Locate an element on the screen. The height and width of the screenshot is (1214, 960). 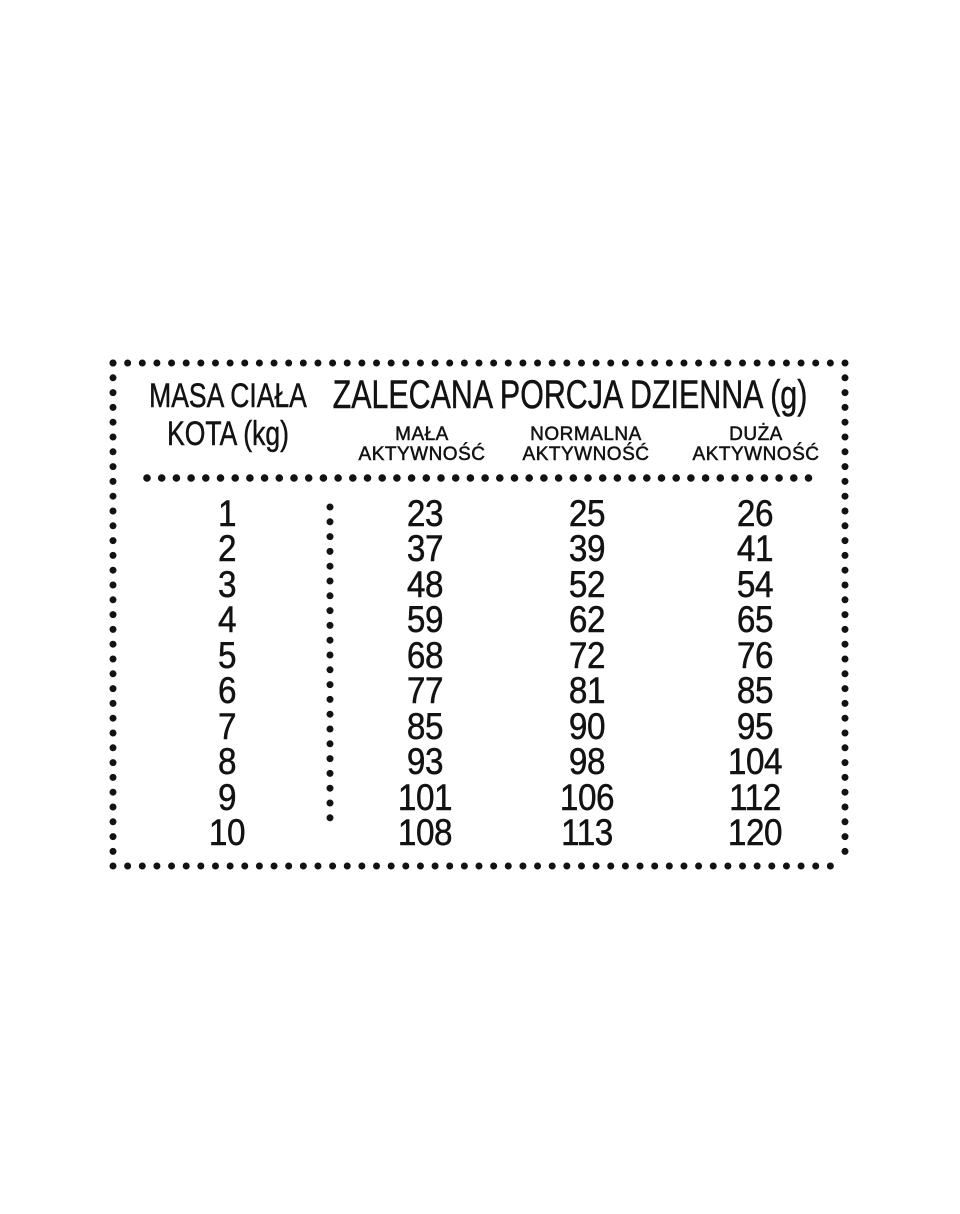
cell-weight-kg: 10 is located at coordinates (227, 832).